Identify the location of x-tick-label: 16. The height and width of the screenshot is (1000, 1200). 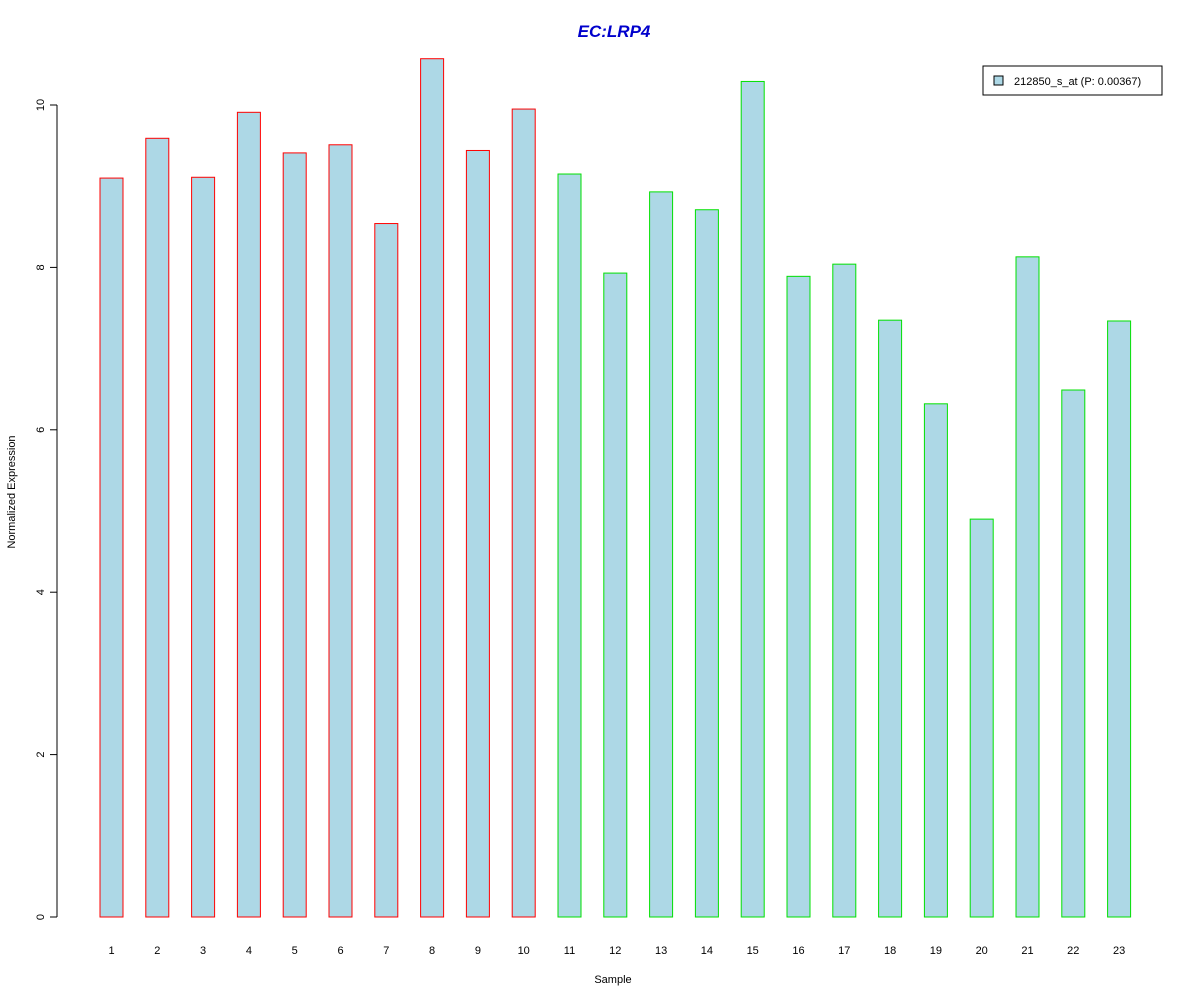
(798, 951).